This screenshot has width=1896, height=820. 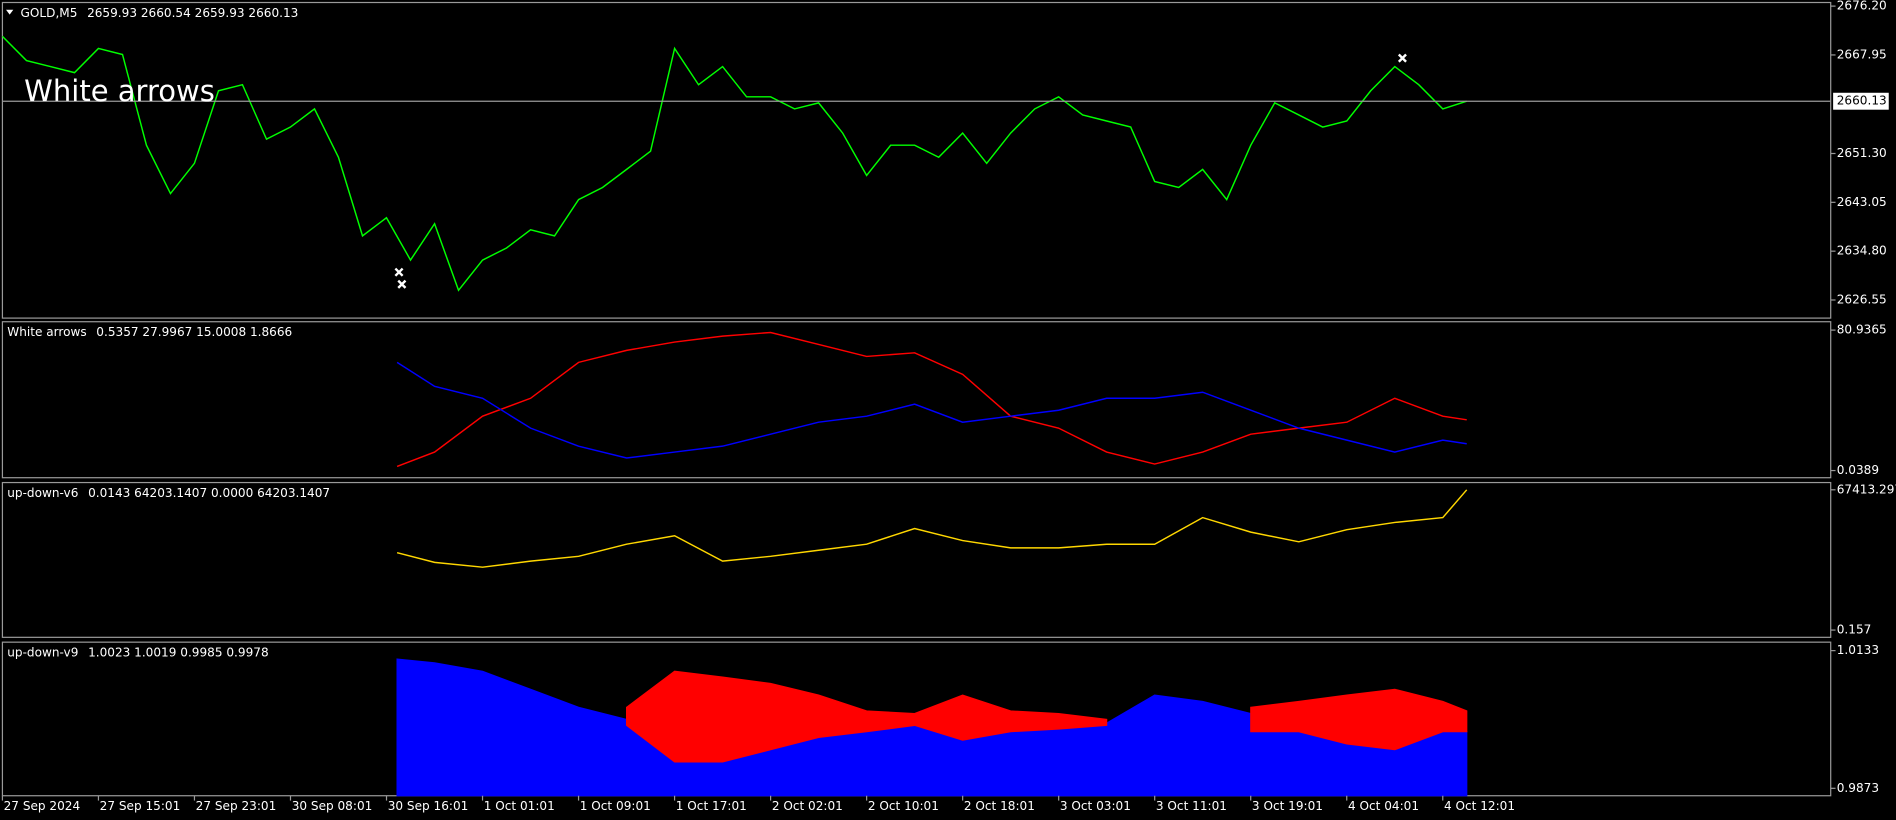 I want to click on x-tick-label: 4 Oct 12:01, so click(x=1479, y=806).